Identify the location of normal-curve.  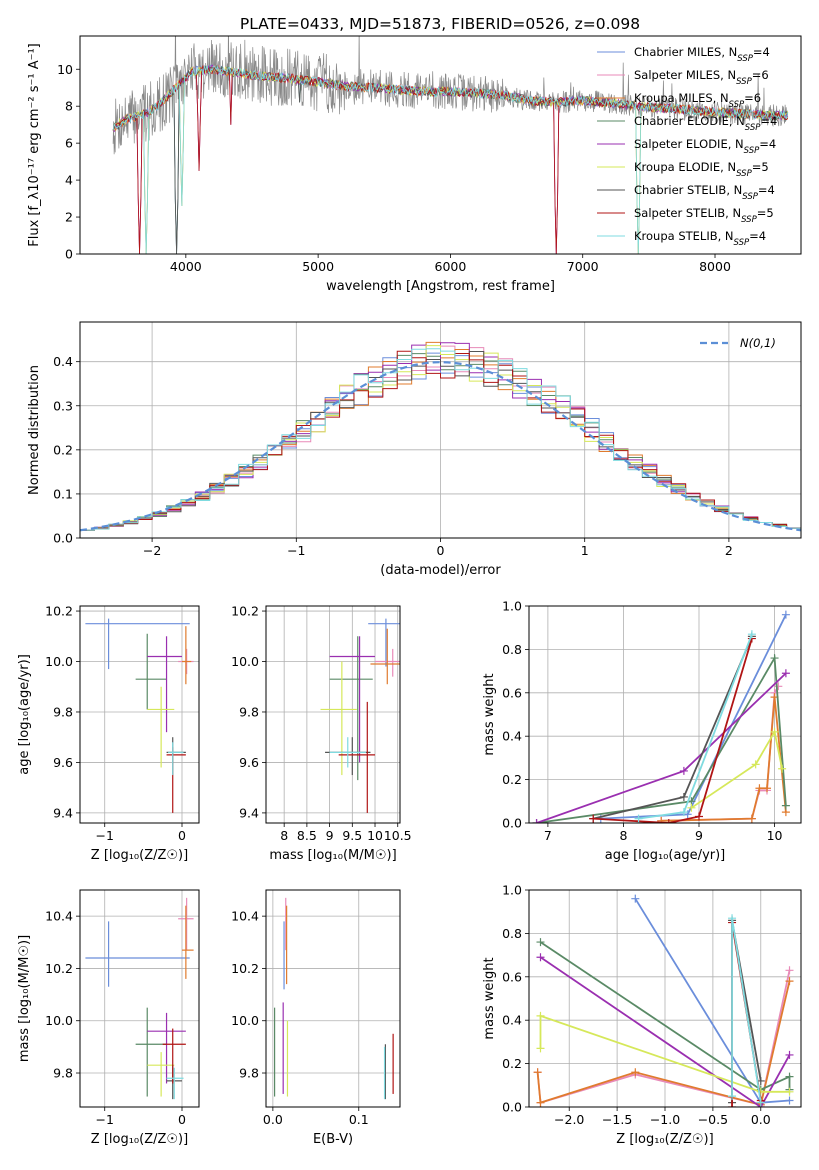
(440, 446).